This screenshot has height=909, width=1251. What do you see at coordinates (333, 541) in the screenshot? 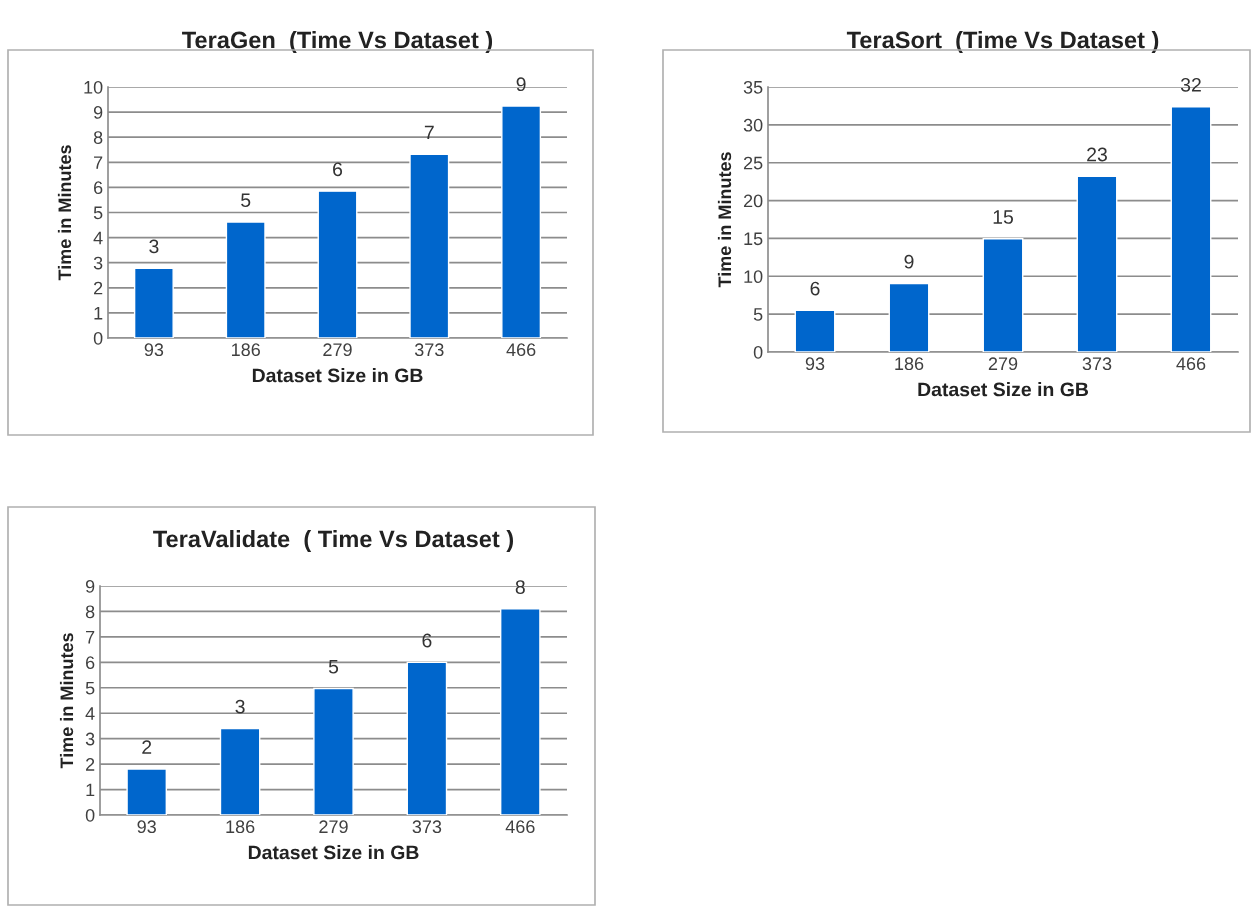
I see `chart-title: TeraValidate ( Time Vs Dataset )` at bounding box center [333, 541].